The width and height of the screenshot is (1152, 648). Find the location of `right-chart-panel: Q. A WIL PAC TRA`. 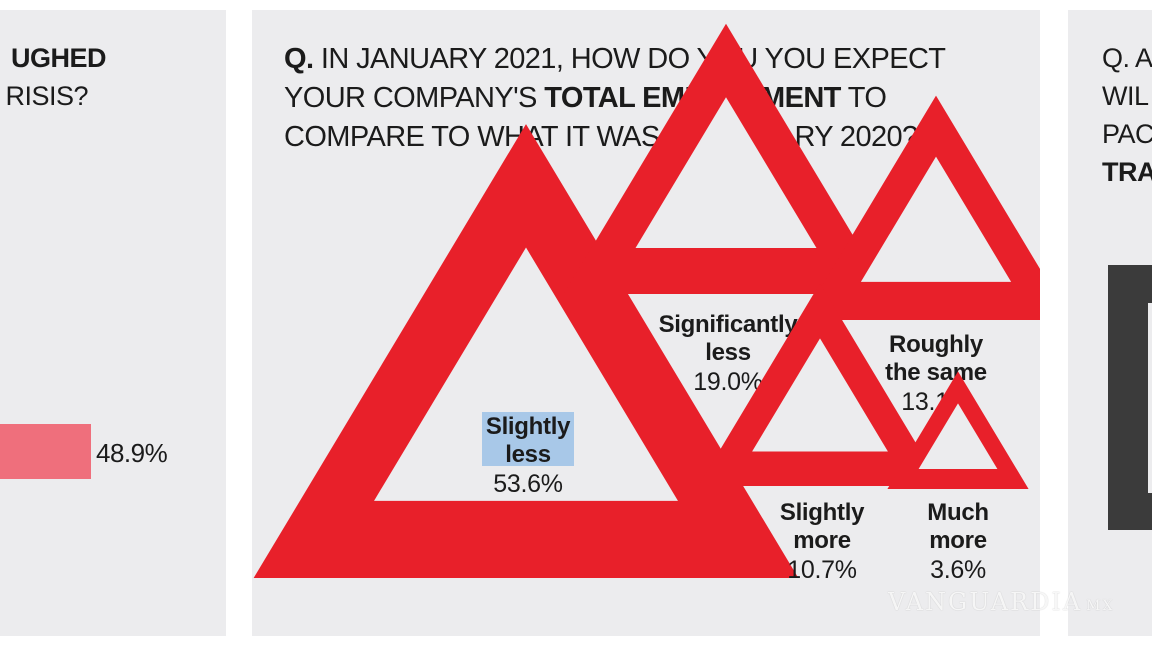

right-chart-panel: Q. A WIL PAC TRA is located at coordinates (1110, 323).